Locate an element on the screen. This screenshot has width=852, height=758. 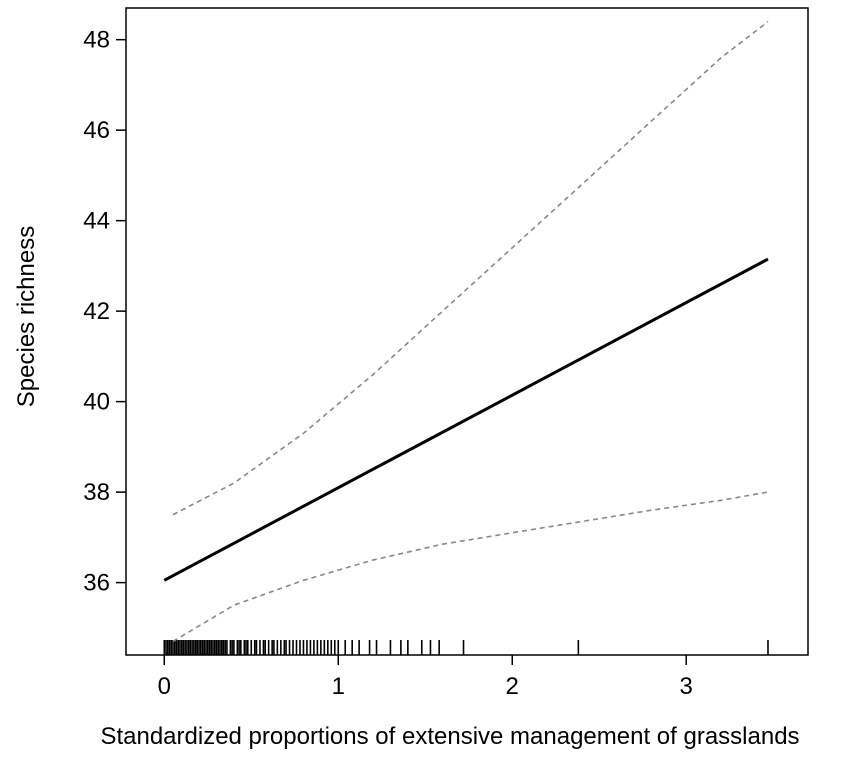
y-tick-label: 40 is located at coordinates (96, 402).